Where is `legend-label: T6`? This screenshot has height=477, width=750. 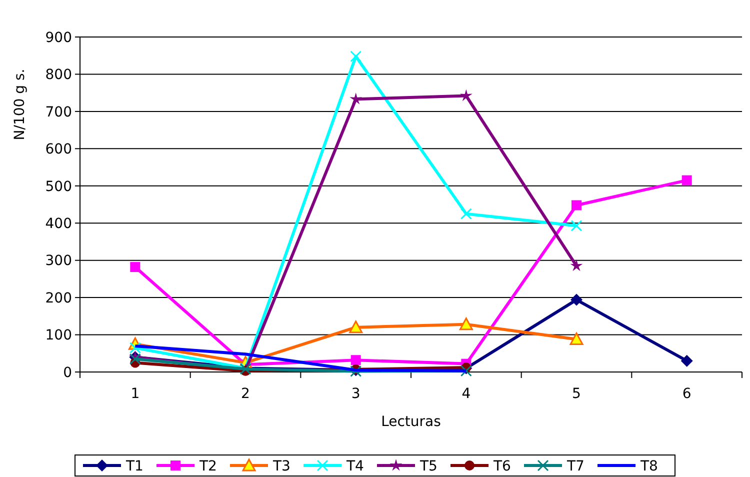 legend-label: T6 is located at coordinates (502, 466).